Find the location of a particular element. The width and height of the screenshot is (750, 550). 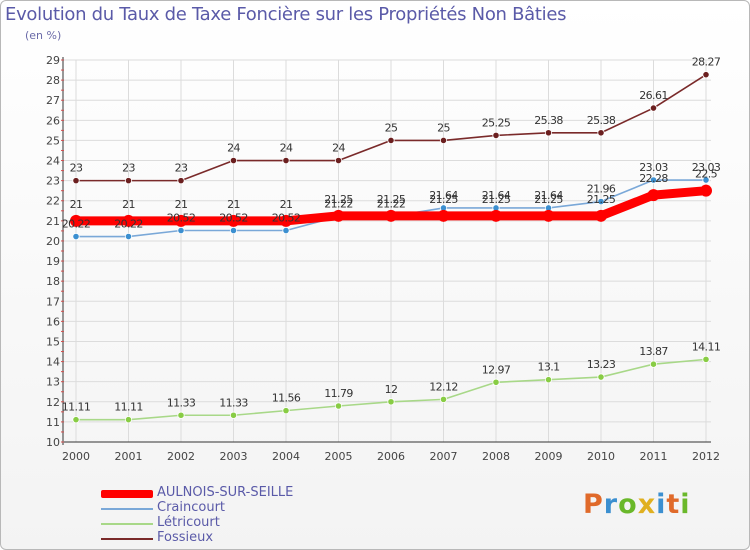

legend-item: Létricourt is located at coordinates (231, 523).